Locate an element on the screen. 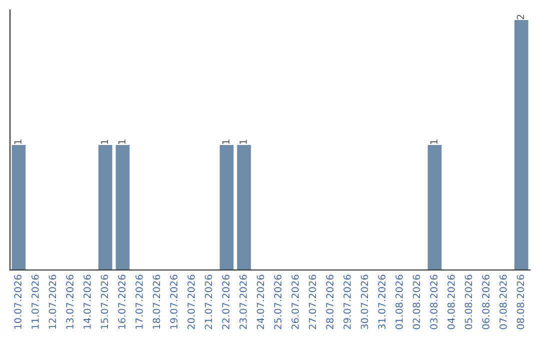 This screenshot has height=340, width=540. x-tick-label: 25.07.2026 is located at coordinates (278, 302).